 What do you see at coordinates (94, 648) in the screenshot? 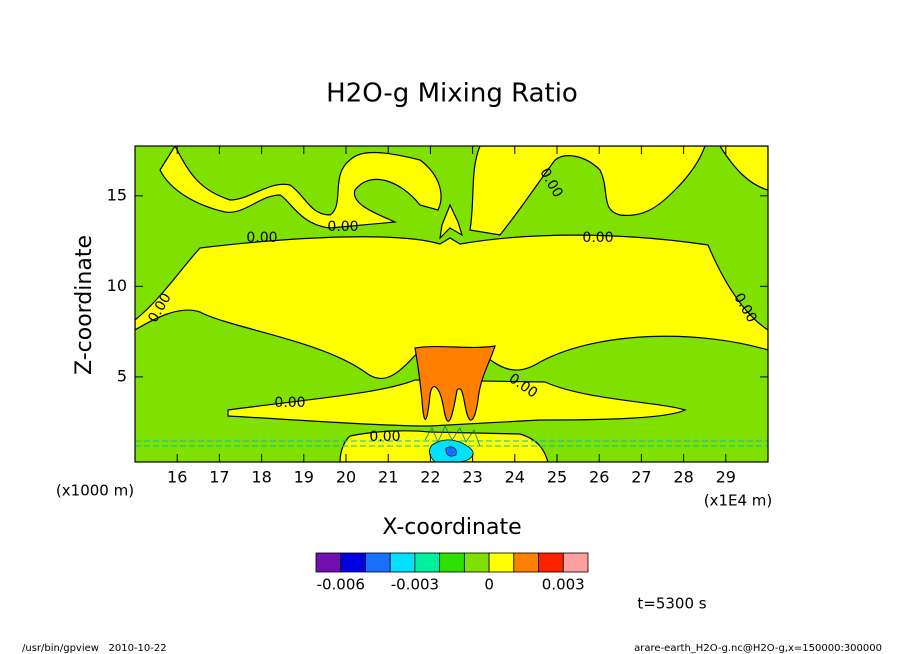
I see `footer-left: /usr/bin/gpview 2010-10-22` at bounding box center [94, 648].